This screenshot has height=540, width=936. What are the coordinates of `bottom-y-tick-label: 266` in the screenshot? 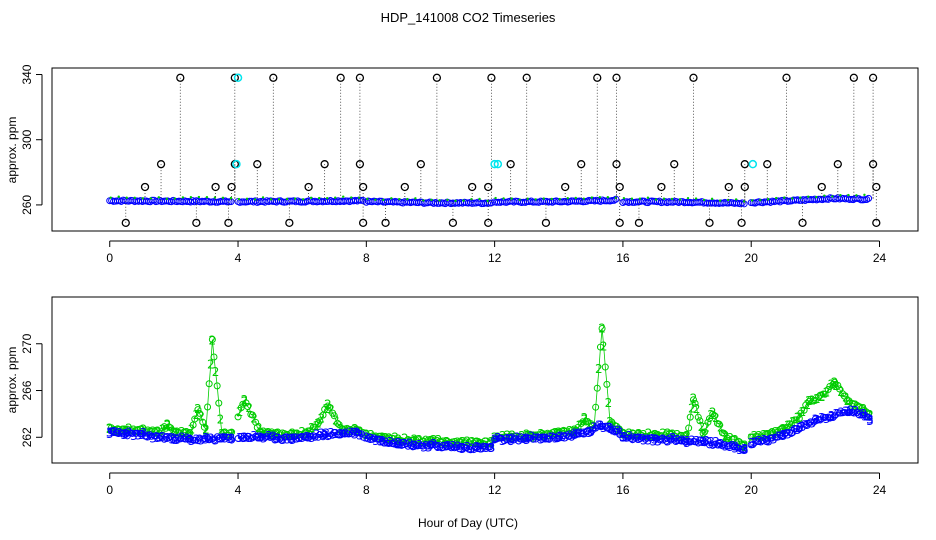 It's located at (27, 390).